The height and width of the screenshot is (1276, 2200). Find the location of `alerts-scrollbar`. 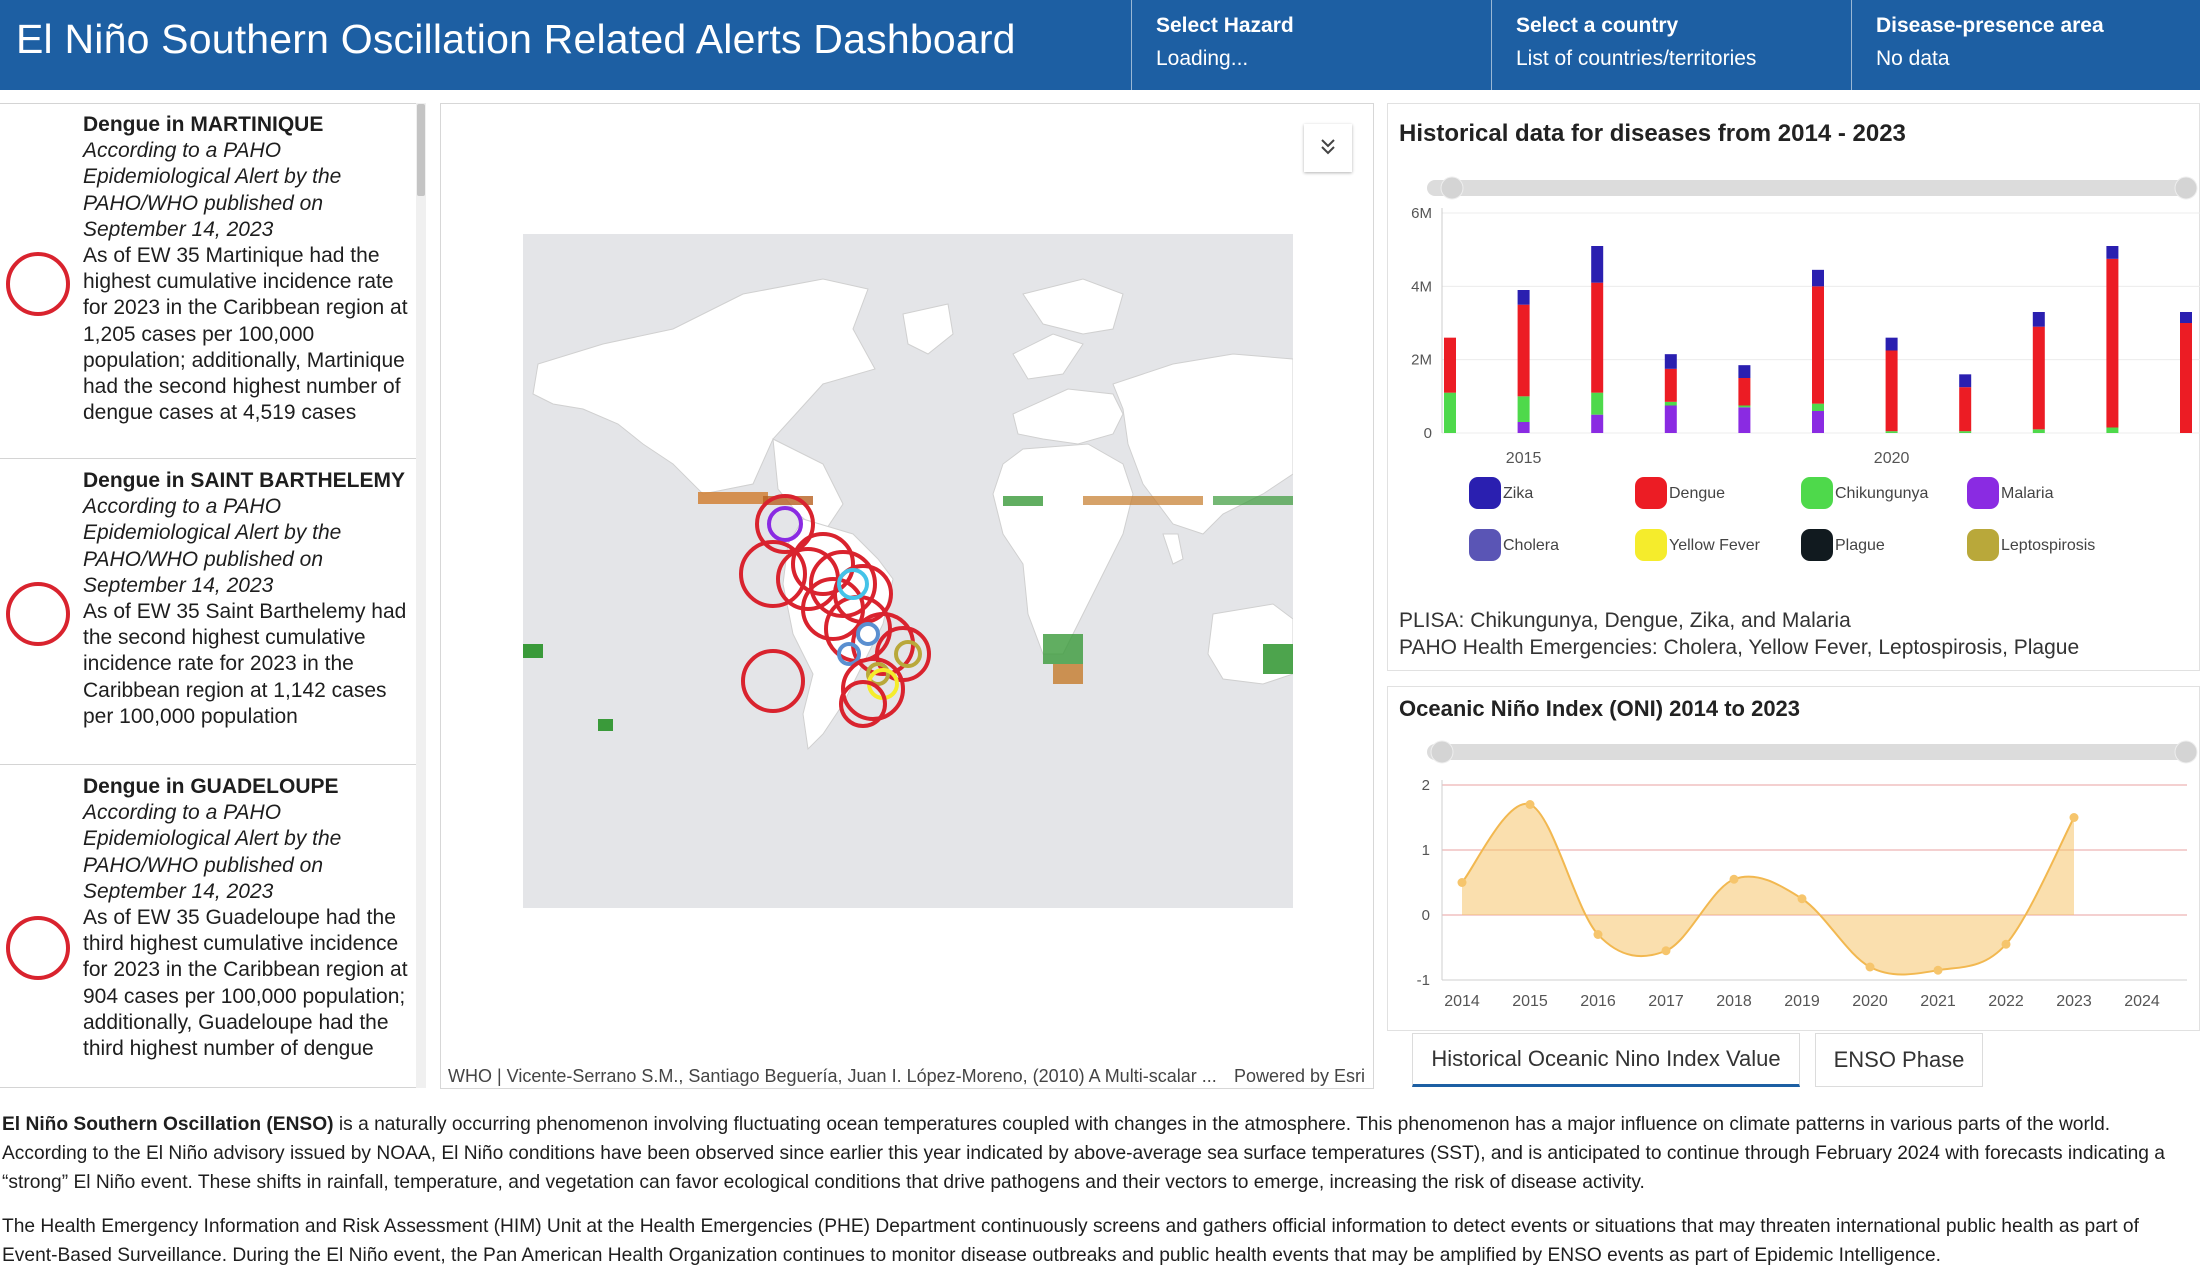

alerts-scrollbar is located at coordinates (421, 595).